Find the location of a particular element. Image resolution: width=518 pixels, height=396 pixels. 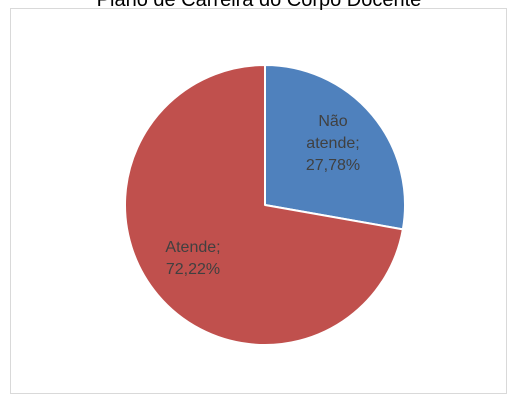

data-label-line: atende; is located at coordinates (332, 143).